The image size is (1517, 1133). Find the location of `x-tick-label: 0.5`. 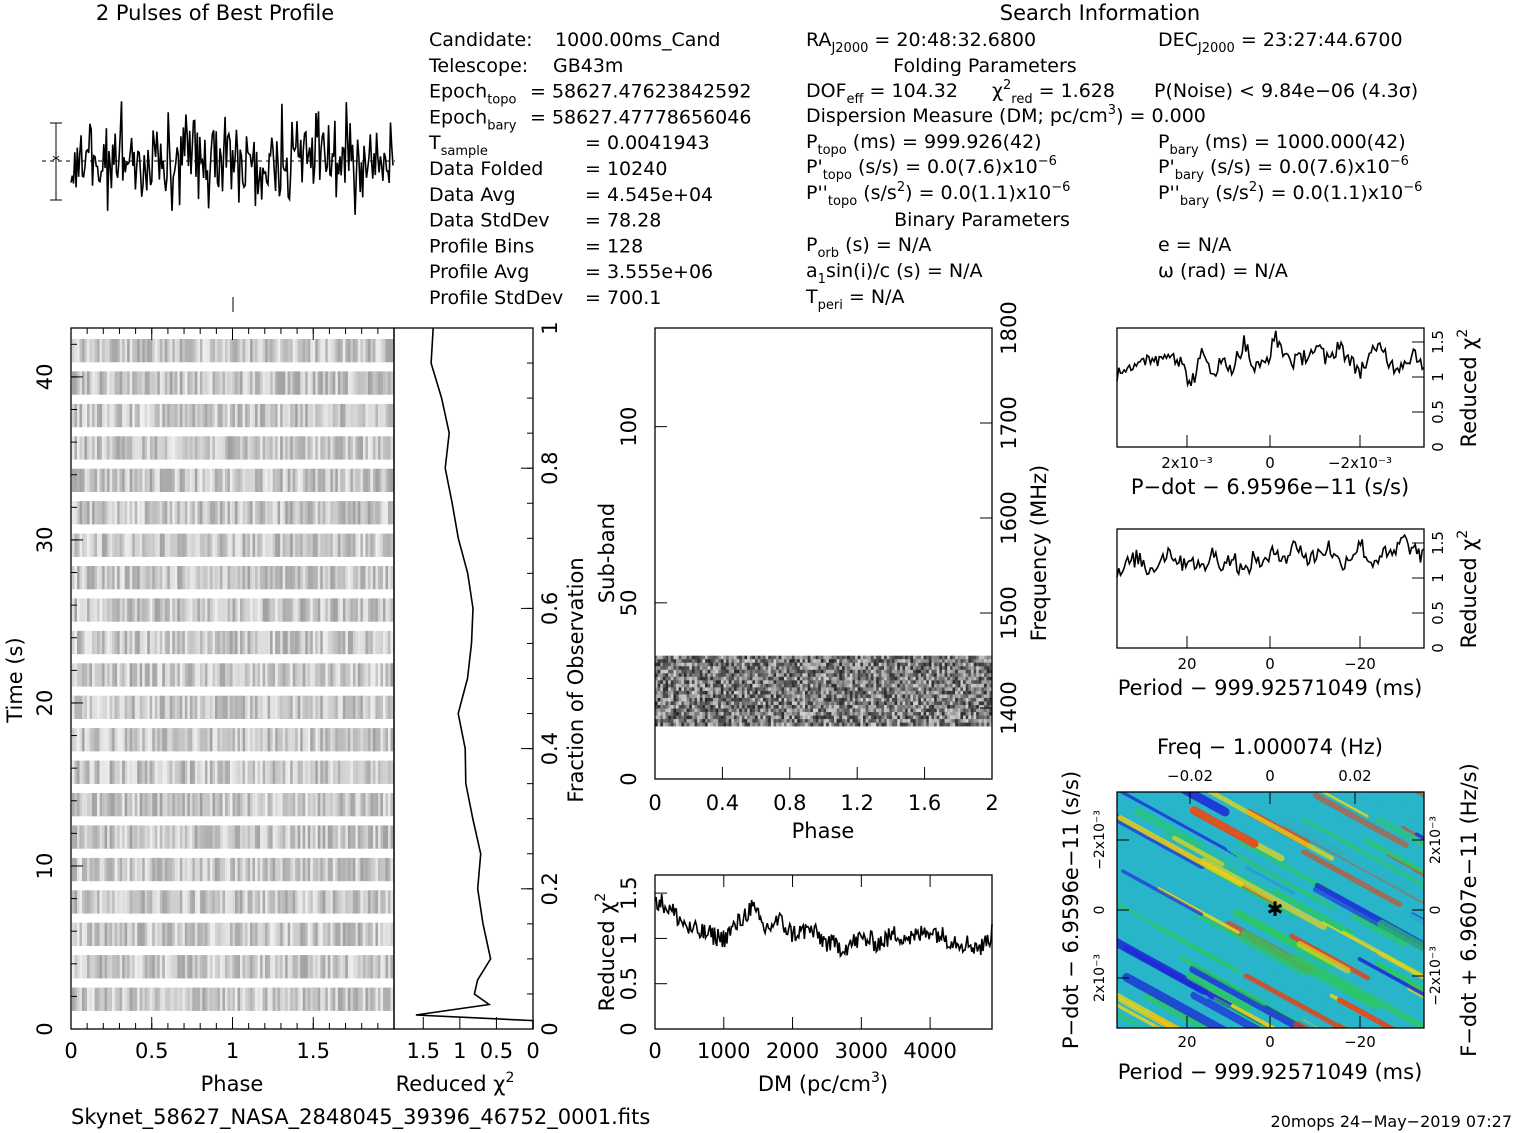

x-tick-label: 0.5 is located at coordinates (151, 1051).